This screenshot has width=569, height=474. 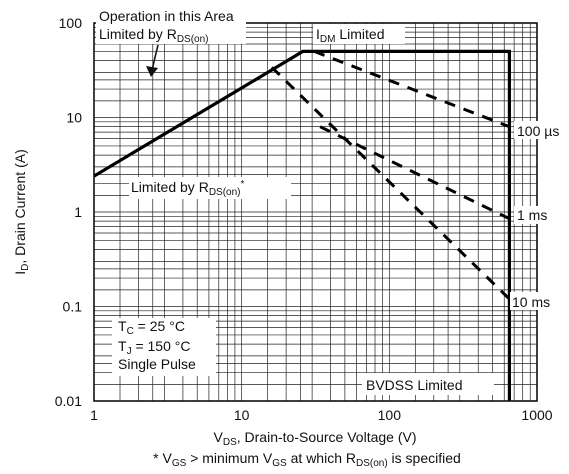 I want to click on condition-tj: TJ = 150 °C, so click(x=154, y=347).